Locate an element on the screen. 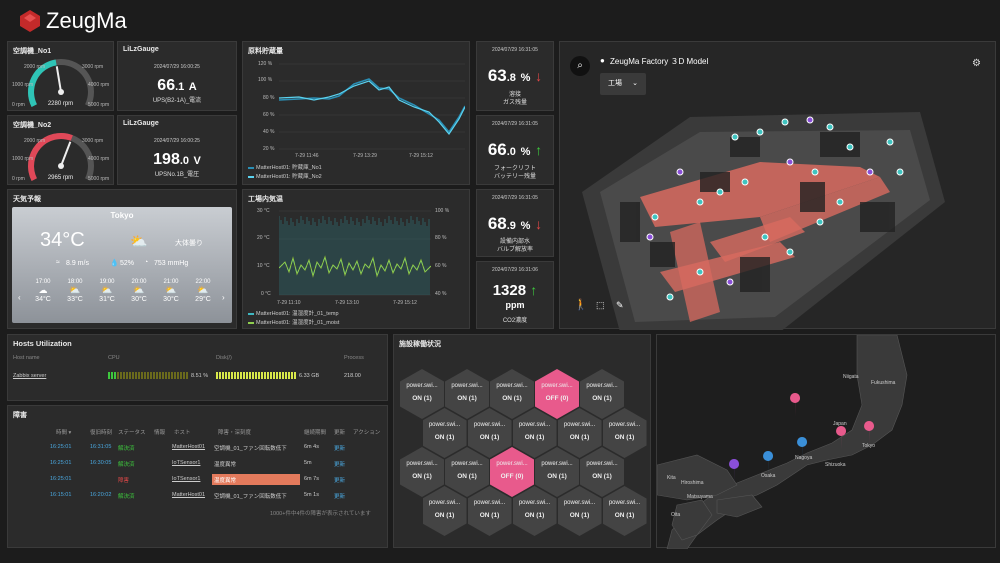  japan-map is located at coordinates (827, 442).